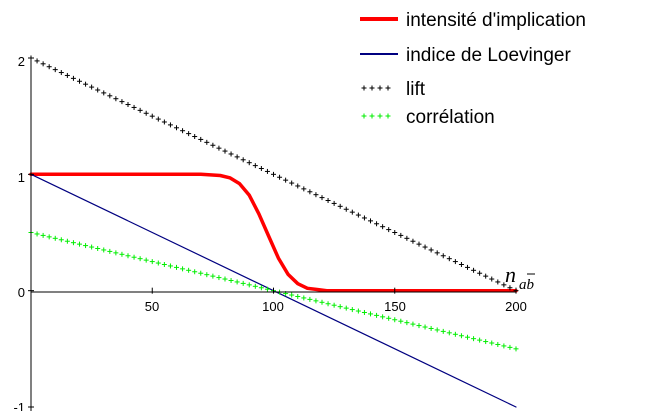 This screenshot has height=411, width=653. I want to click on y-tick-label-1: 1, so click(21, 177).